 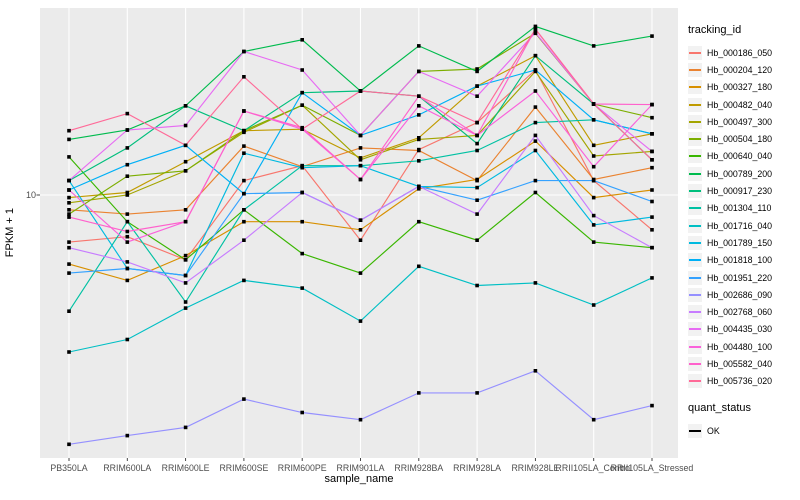 What do you see at coordinates (302, 468) in the screenshot?
I see `x-tick-label: RRIM600PE` at bounding box center [302, 468].